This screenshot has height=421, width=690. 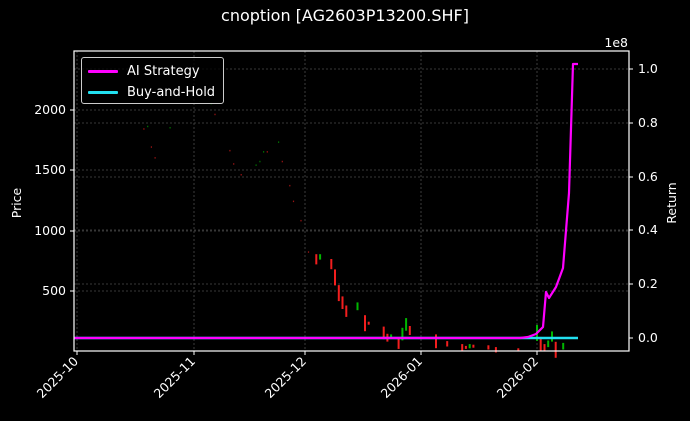 I want to click on right-tick-label: 0.6, so click(x=648, y=176).